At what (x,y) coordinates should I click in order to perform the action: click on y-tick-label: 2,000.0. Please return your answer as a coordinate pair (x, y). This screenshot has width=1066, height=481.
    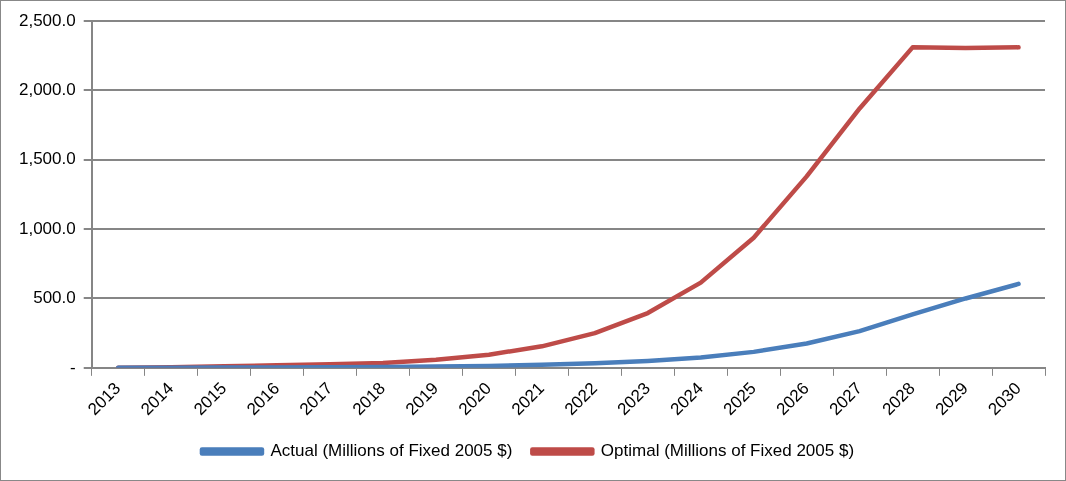
    Looking at the image, I should click on (47, 90).